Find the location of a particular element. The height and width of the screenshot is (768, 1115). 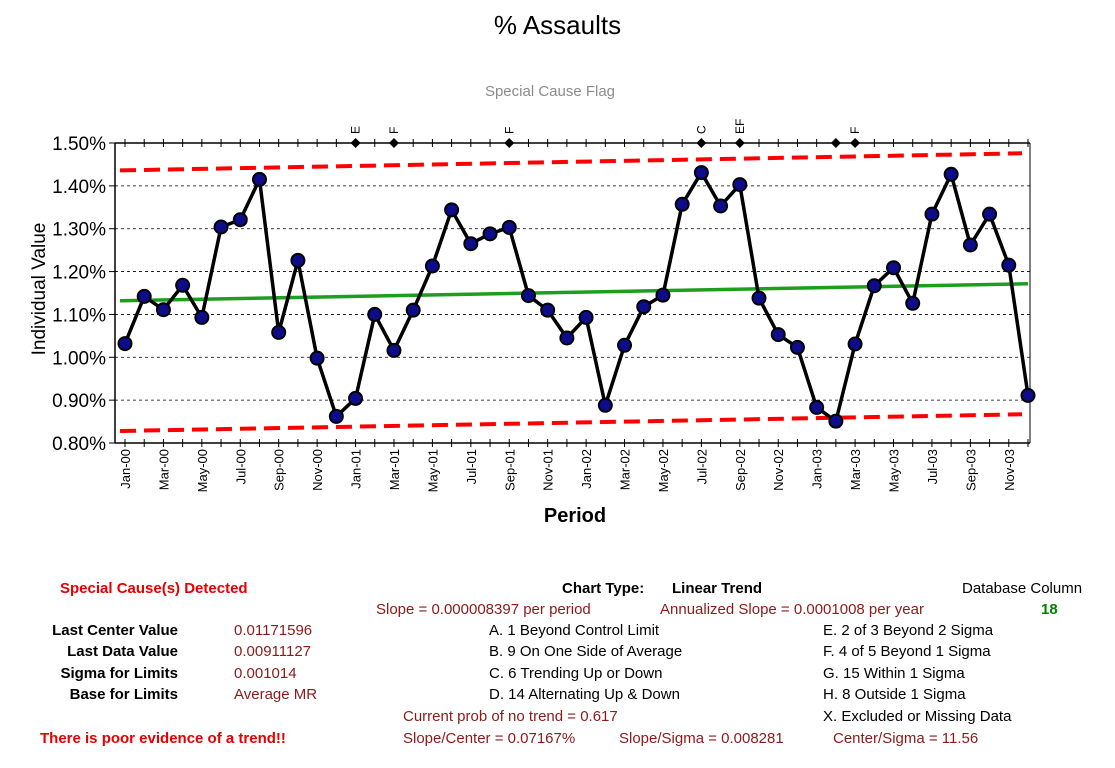

chart-subtitle: Special Cause Flag is located at coordinates (550, 91).